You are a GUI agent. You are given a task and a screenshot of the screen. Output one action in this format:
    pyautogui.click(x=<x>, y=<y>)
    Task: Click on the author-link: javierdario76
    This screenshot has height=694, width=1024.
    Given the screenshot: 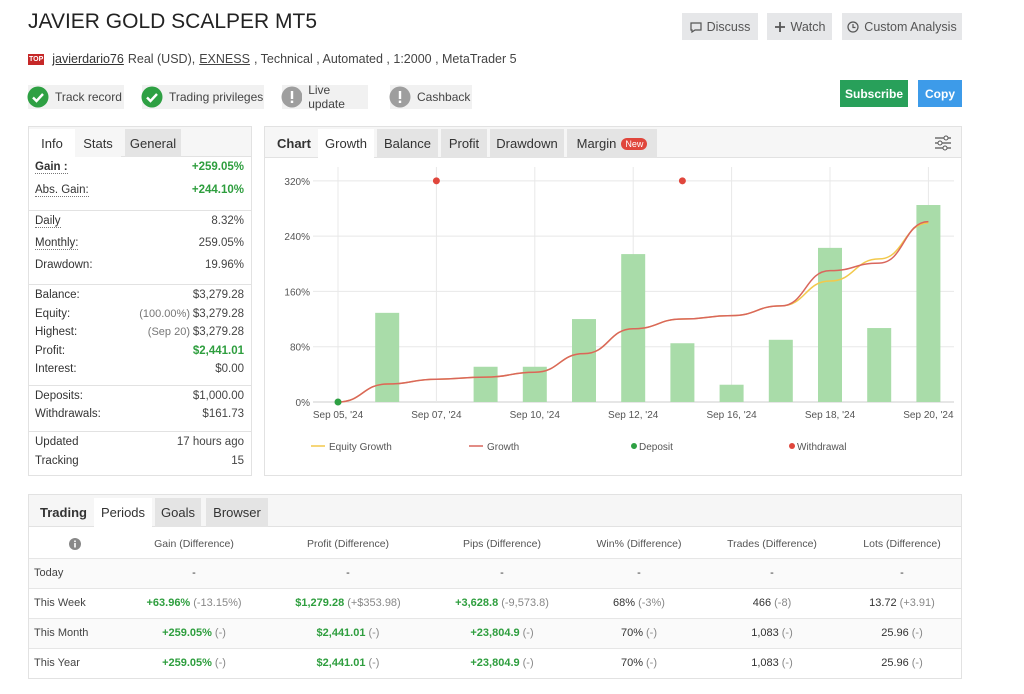 What is the action you would take?
    pyautogui.click(x=88, y=59)
    